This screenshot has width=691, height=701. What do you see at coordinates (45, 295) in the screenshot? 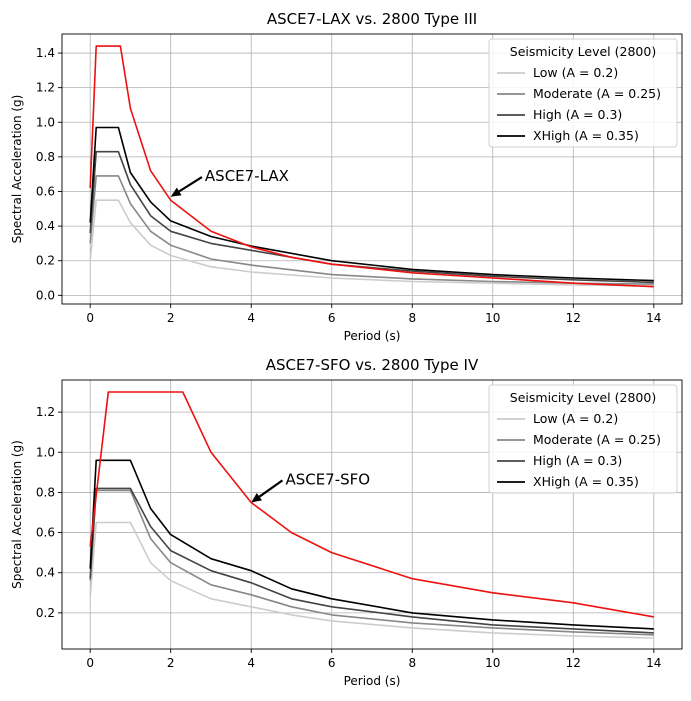
I see `y-tick-label: 0.0` at bounding box center [45, 295].